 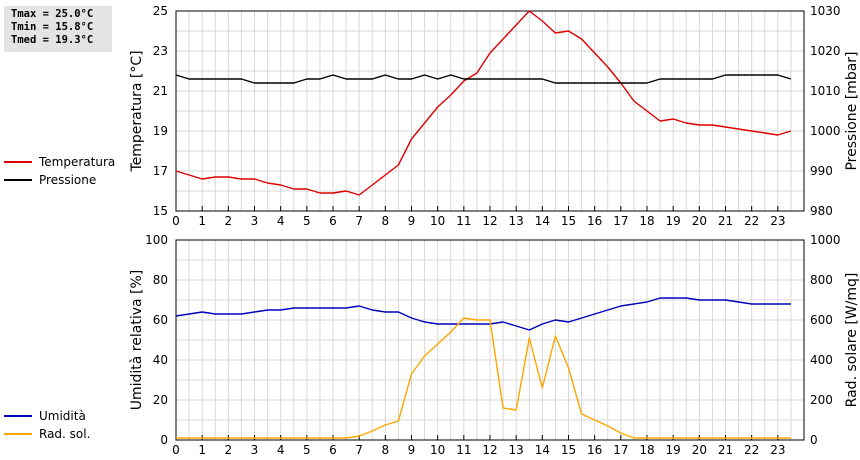 I want to click on y-left-tick-label: 40, so click(x=160, y=360).